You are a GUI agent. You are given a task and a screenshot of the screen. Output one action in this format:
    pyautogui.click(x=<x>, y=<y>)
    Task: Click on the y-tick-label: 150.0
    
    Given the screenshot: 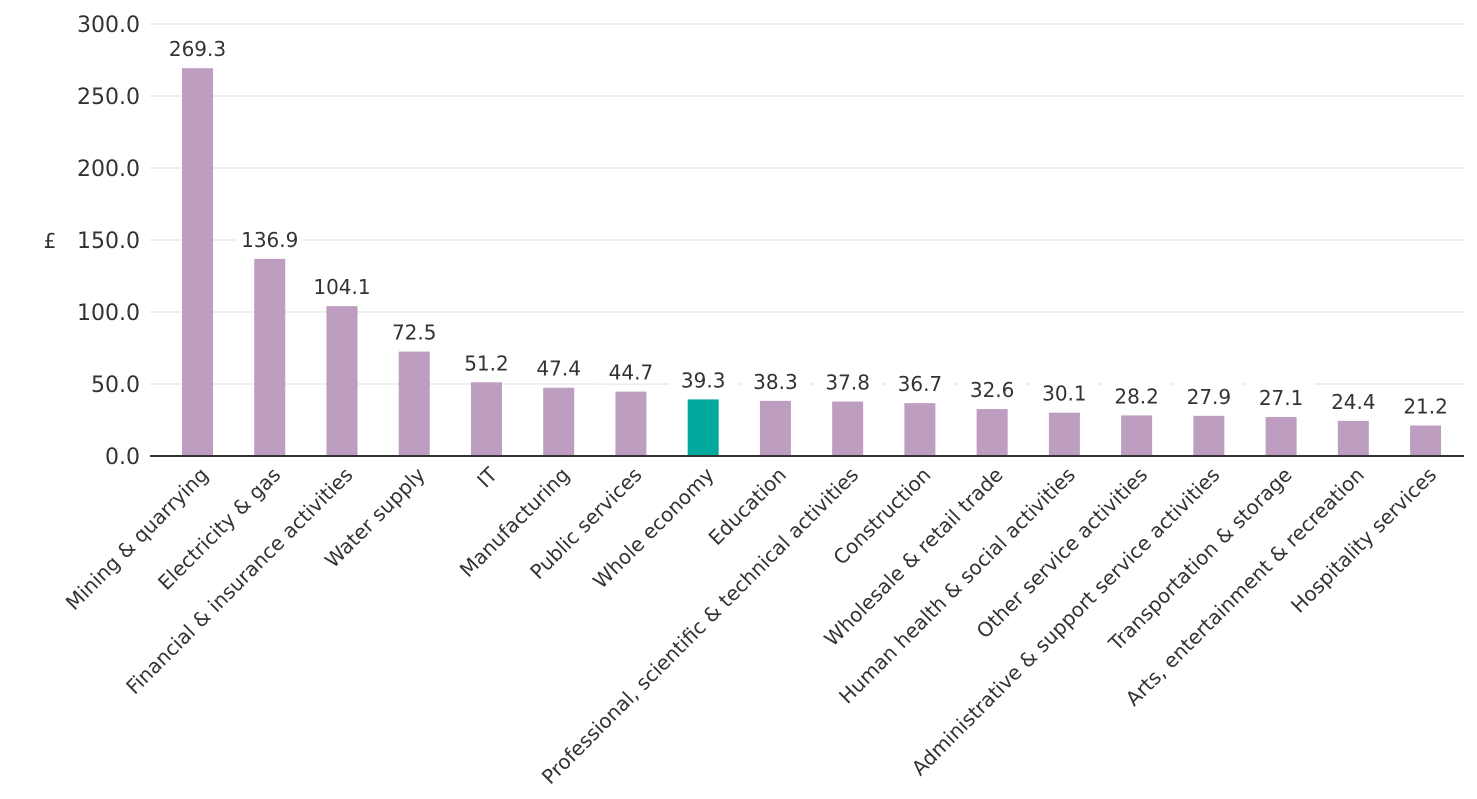 What is the action you would take?
    pyautogui.click(x=108, y=241)
    